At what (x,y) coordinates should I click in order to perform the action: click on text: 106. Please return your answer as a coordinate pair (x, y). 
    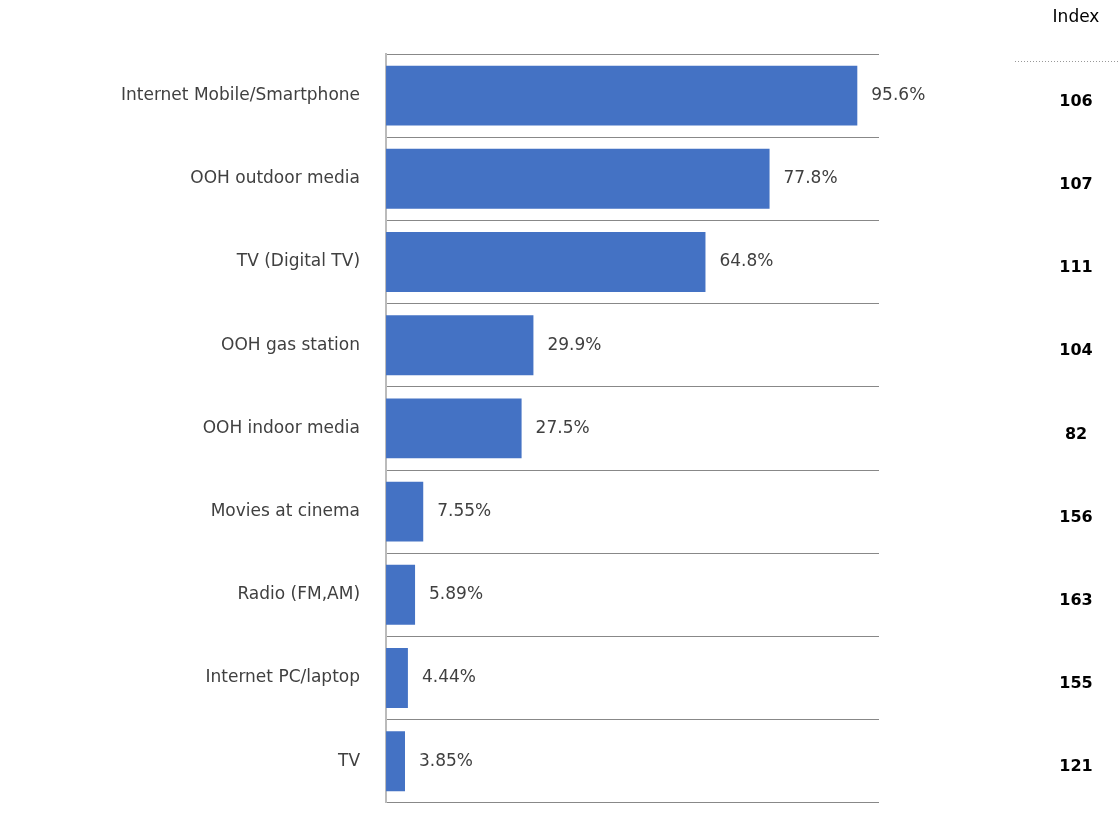
    Looking at the image, I should click on (1076, 100).